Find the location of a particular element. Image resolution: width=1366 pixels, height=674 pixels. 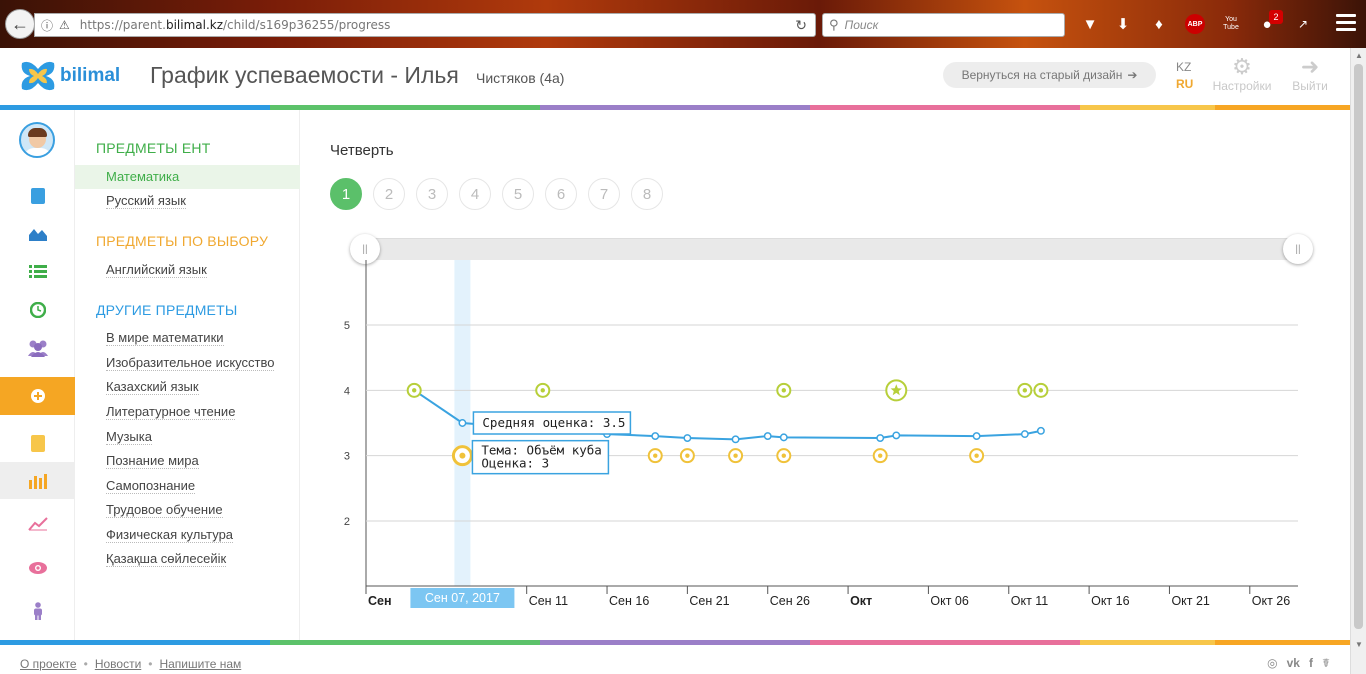

add-button is located at coordinates (37, 396).